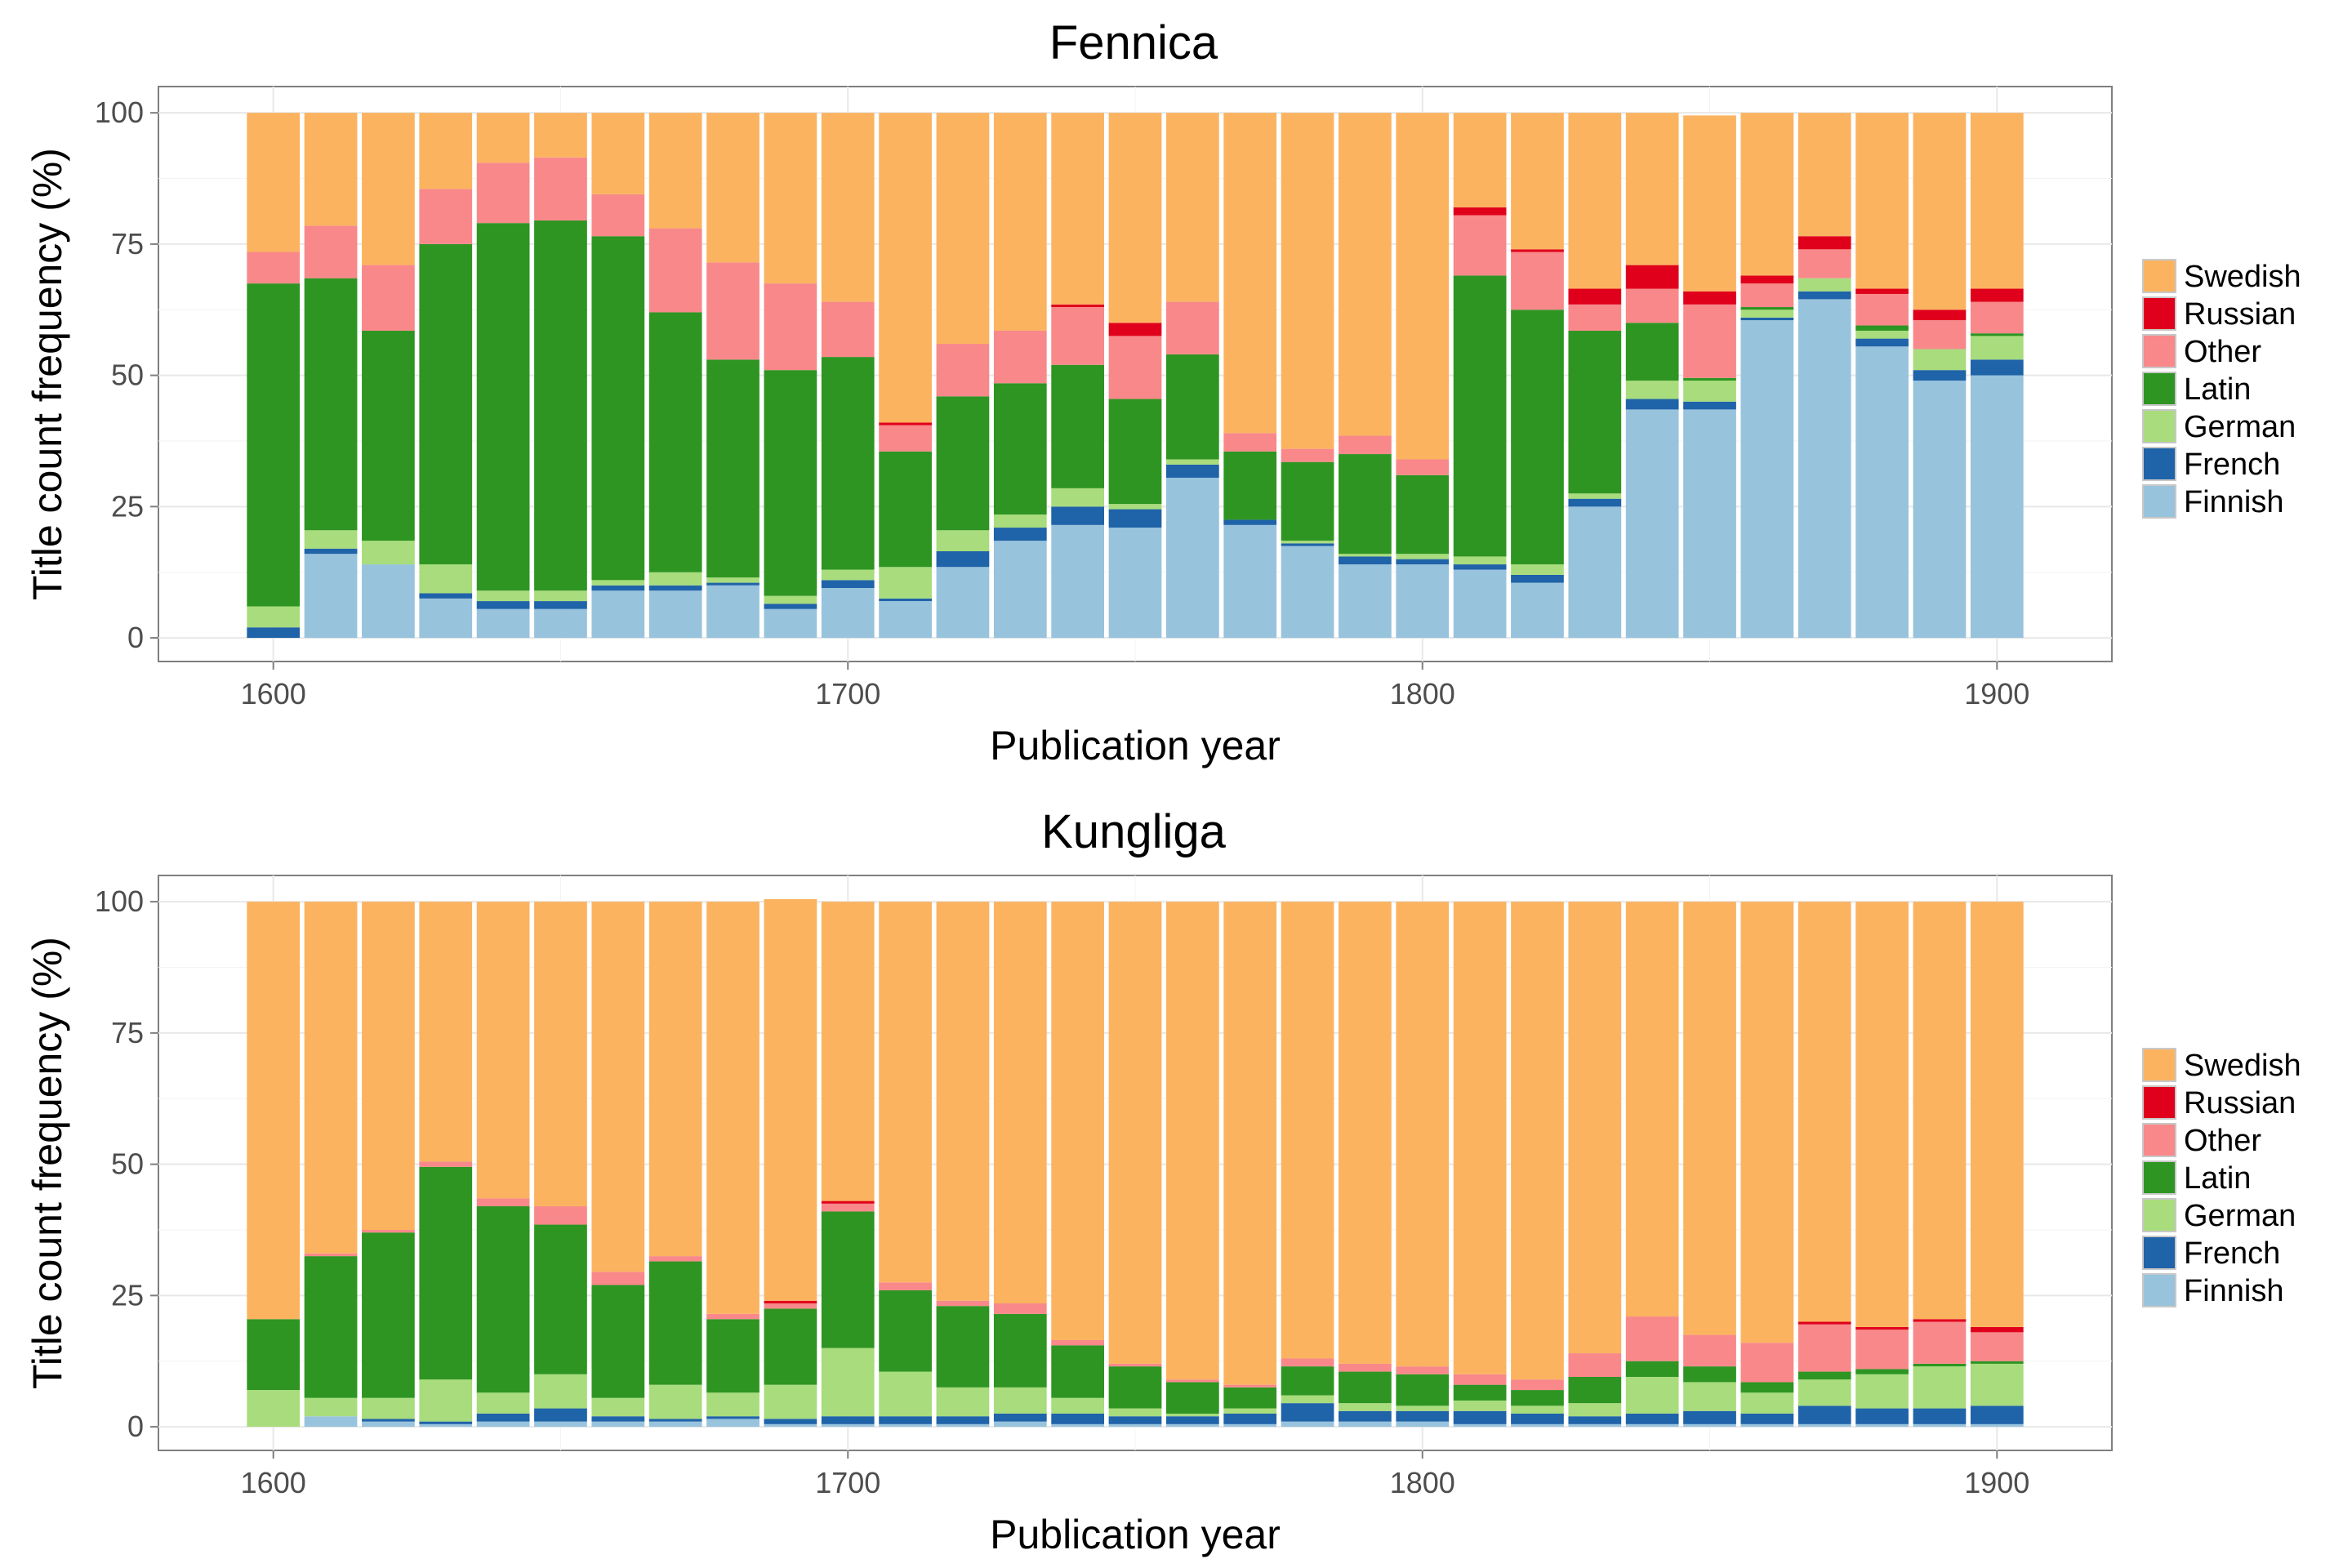  What do you see at coordinates (2159, 1177) in the screenshot?
I see `legend-key-latin` at bounding box center [2159, 1177].